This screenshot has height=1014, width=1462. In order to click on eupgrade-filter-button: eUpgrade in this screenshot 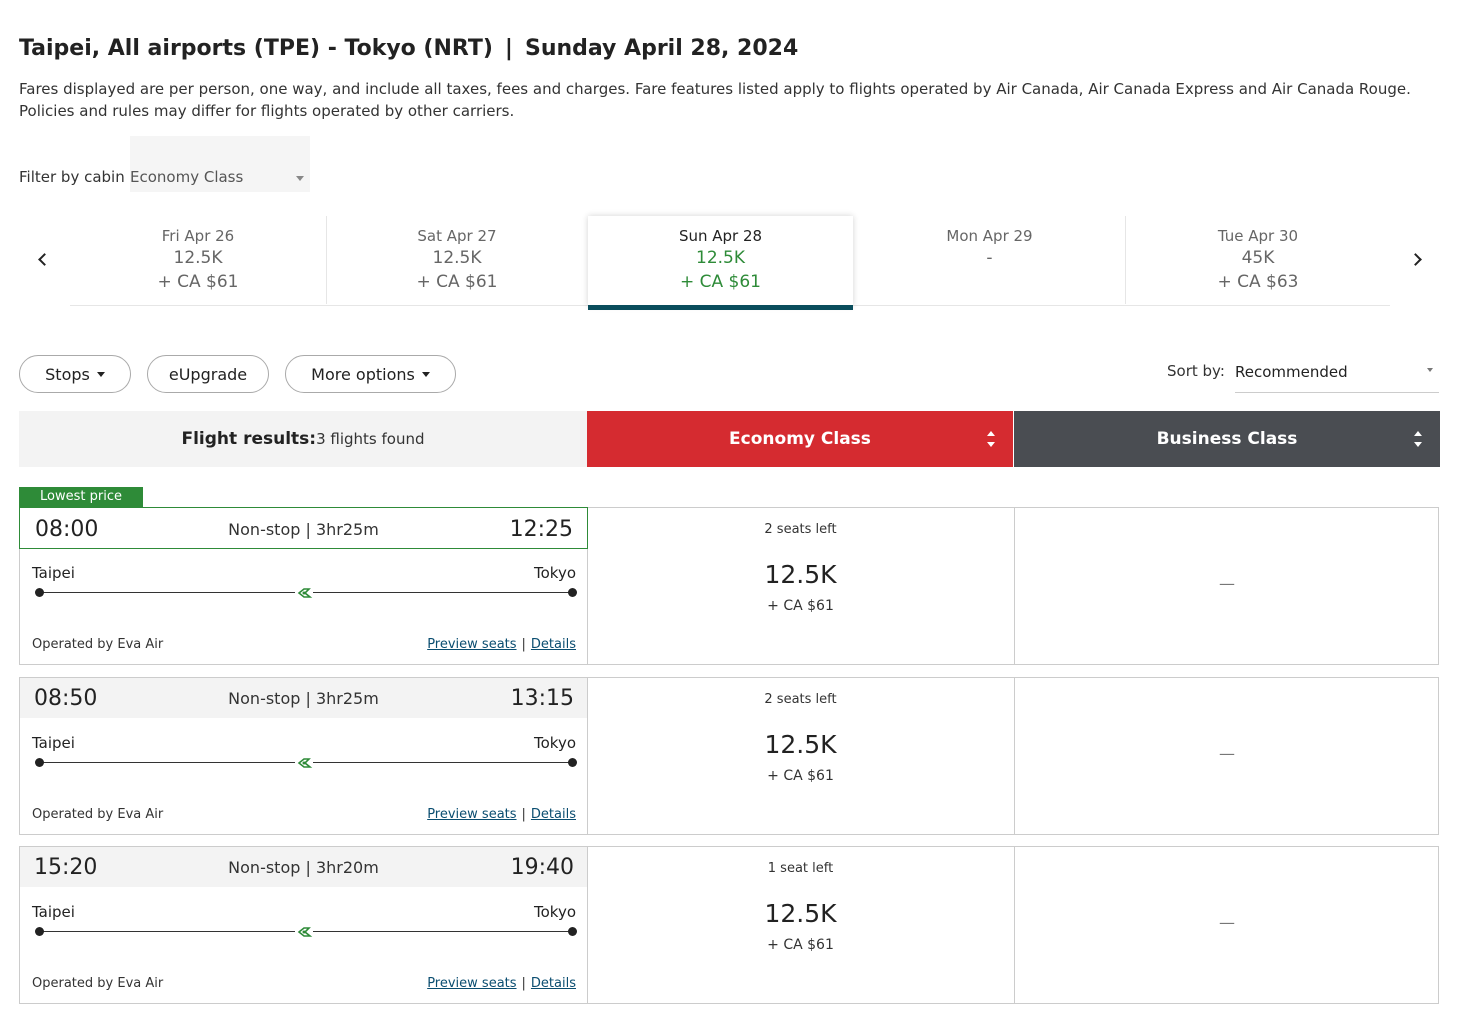, I will do `click(208, 374)`.